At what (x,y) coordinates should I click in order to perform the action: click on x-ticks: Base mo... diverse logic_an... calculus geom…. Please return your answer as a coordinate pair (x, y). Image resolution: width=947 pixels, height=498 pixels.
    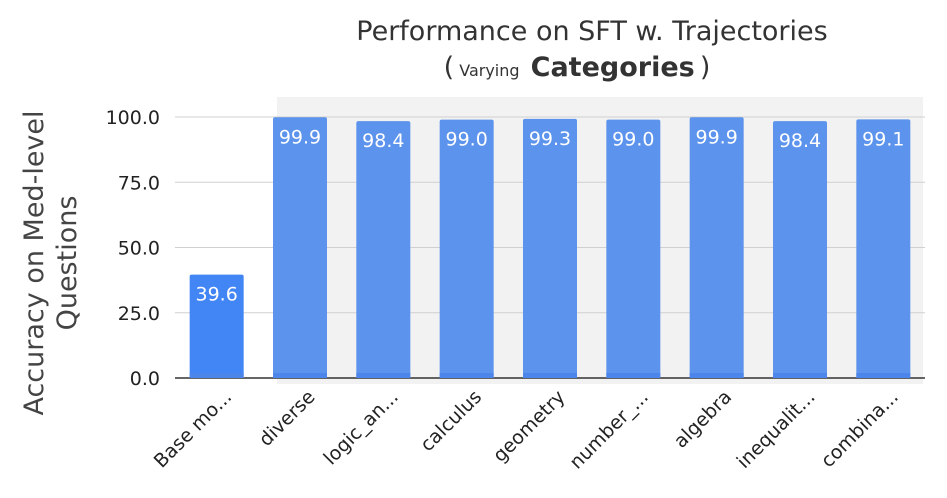
    Looking at the image, I should click on (526, 430).